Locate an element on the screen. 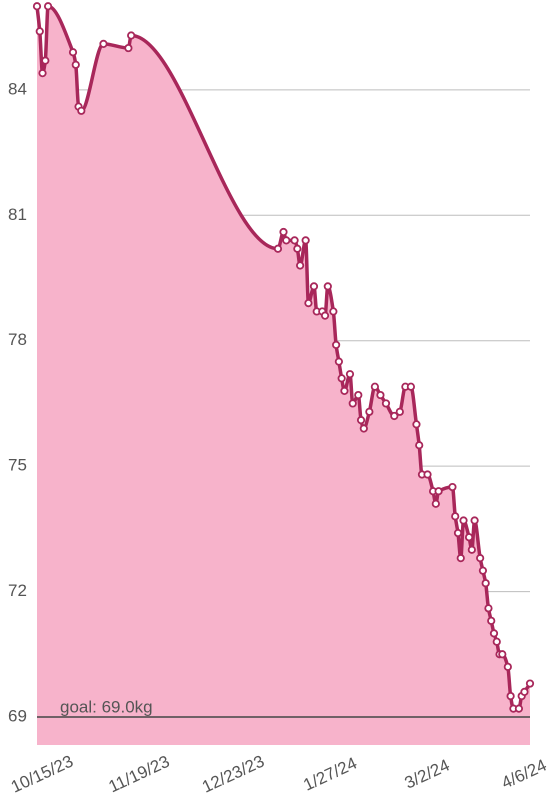  x-tick-label: 11/19/23 is located at coordinates (139, 774).